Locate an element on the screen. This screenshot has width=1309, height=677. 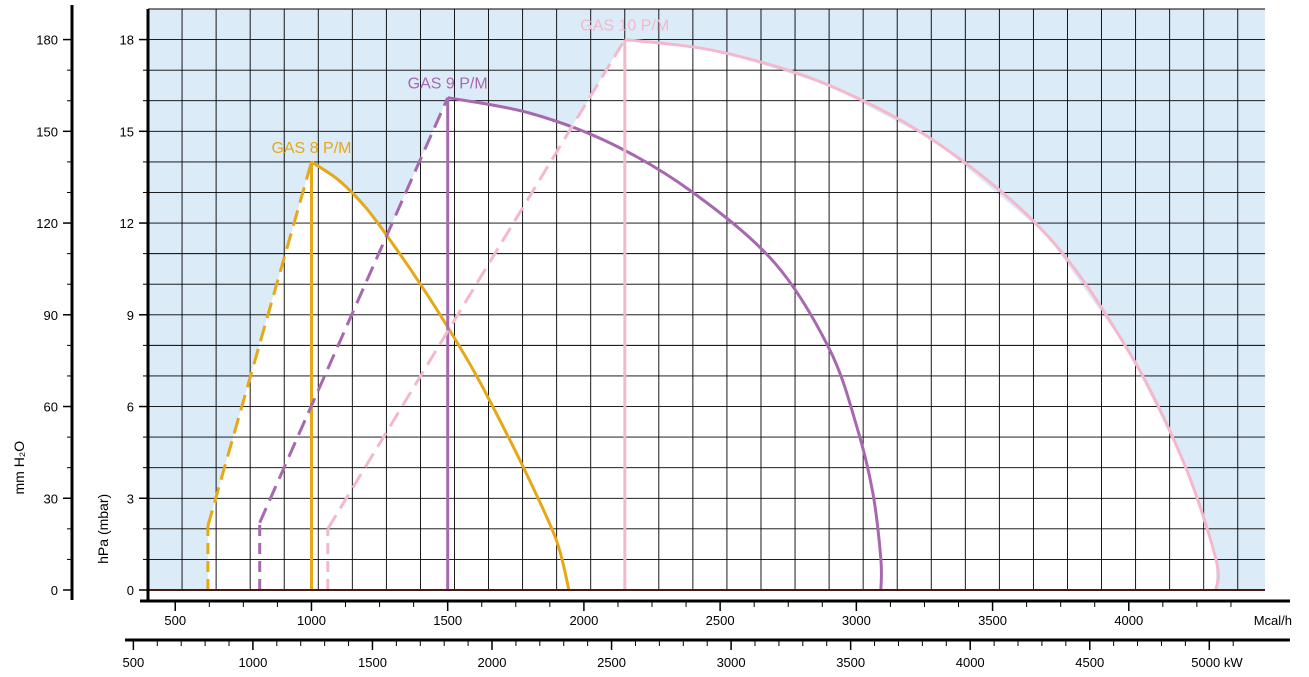
x-axis-mcal-tick-label: 2000 is located at coordinates (583, 620).